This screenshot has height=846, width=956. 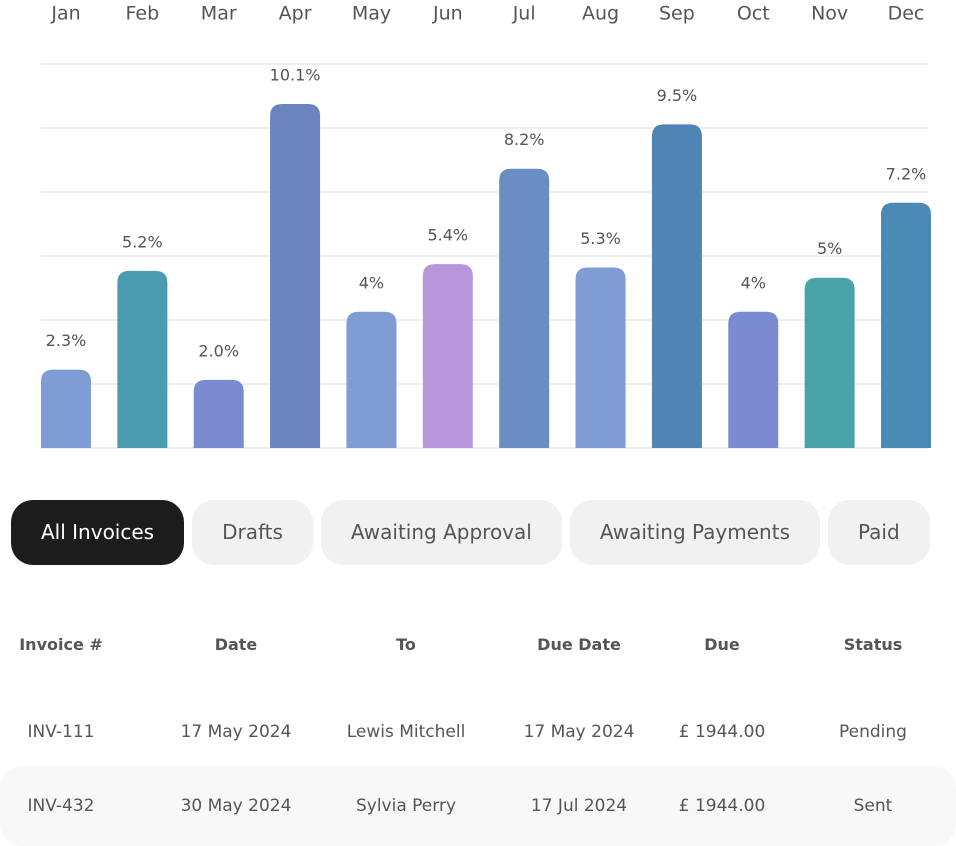 What do you see at coordinates (879, 532) in the screenshot?
I see `tab: Paid` at bounding box center [879, 532].